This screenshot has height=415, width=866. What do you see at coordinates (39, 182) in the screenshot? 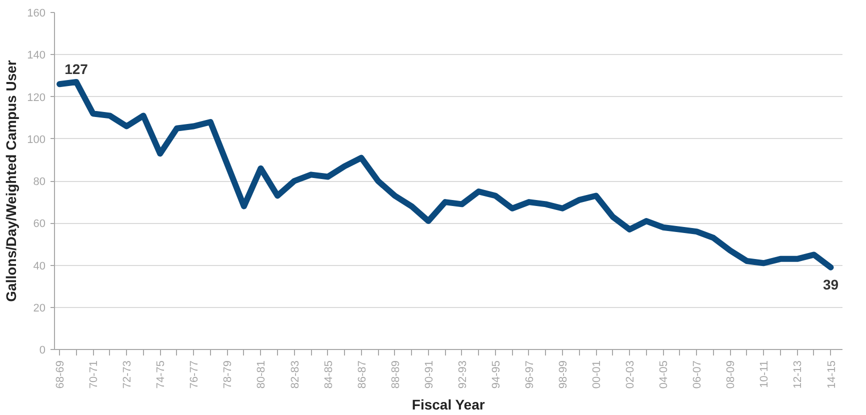
I see `y-tick-label: 80` at bounding box center [39, 182].